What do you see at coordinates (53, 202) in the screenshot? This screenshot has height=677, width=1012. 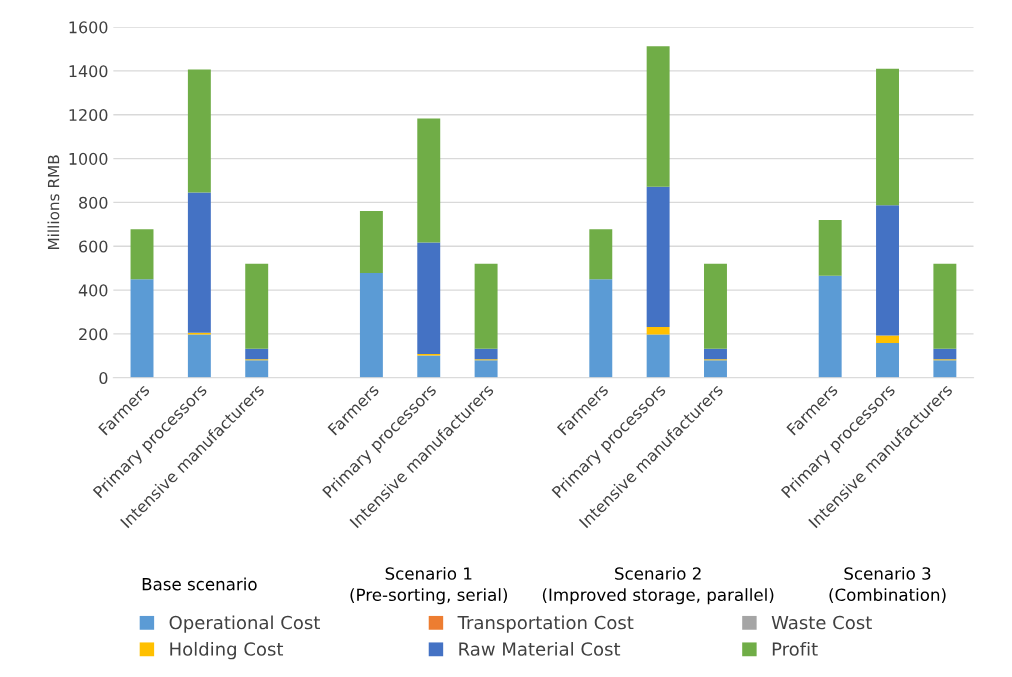 I see `y-axis-title: Millions RMB` at bounding box center [53, 202].